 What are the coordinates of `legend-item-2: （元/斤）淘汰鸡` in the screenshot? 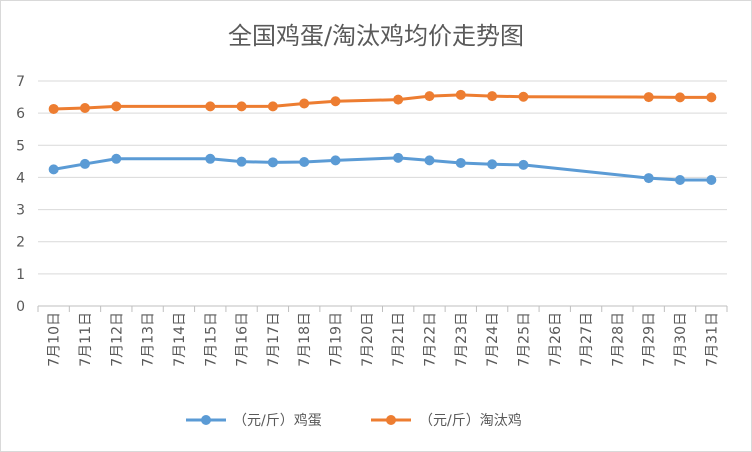 It's located at (446, 420).